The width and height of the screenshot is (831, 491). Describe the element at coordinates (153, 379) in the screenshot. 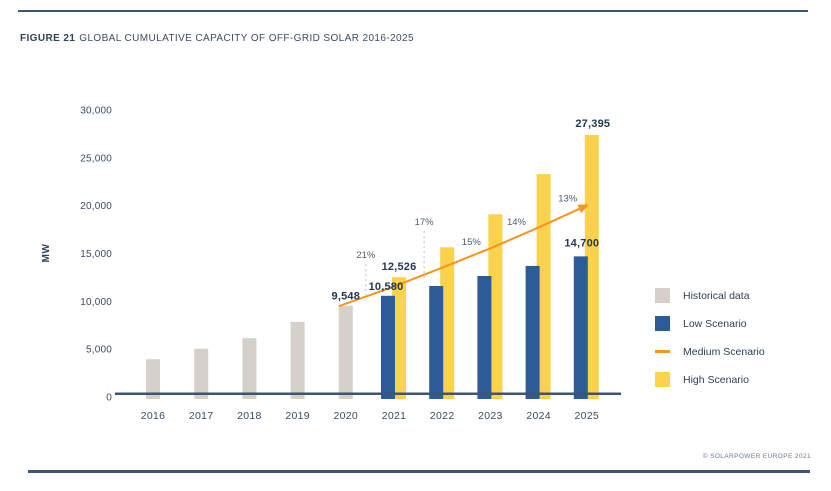

I see `bar-historical-data-2016` at that location.